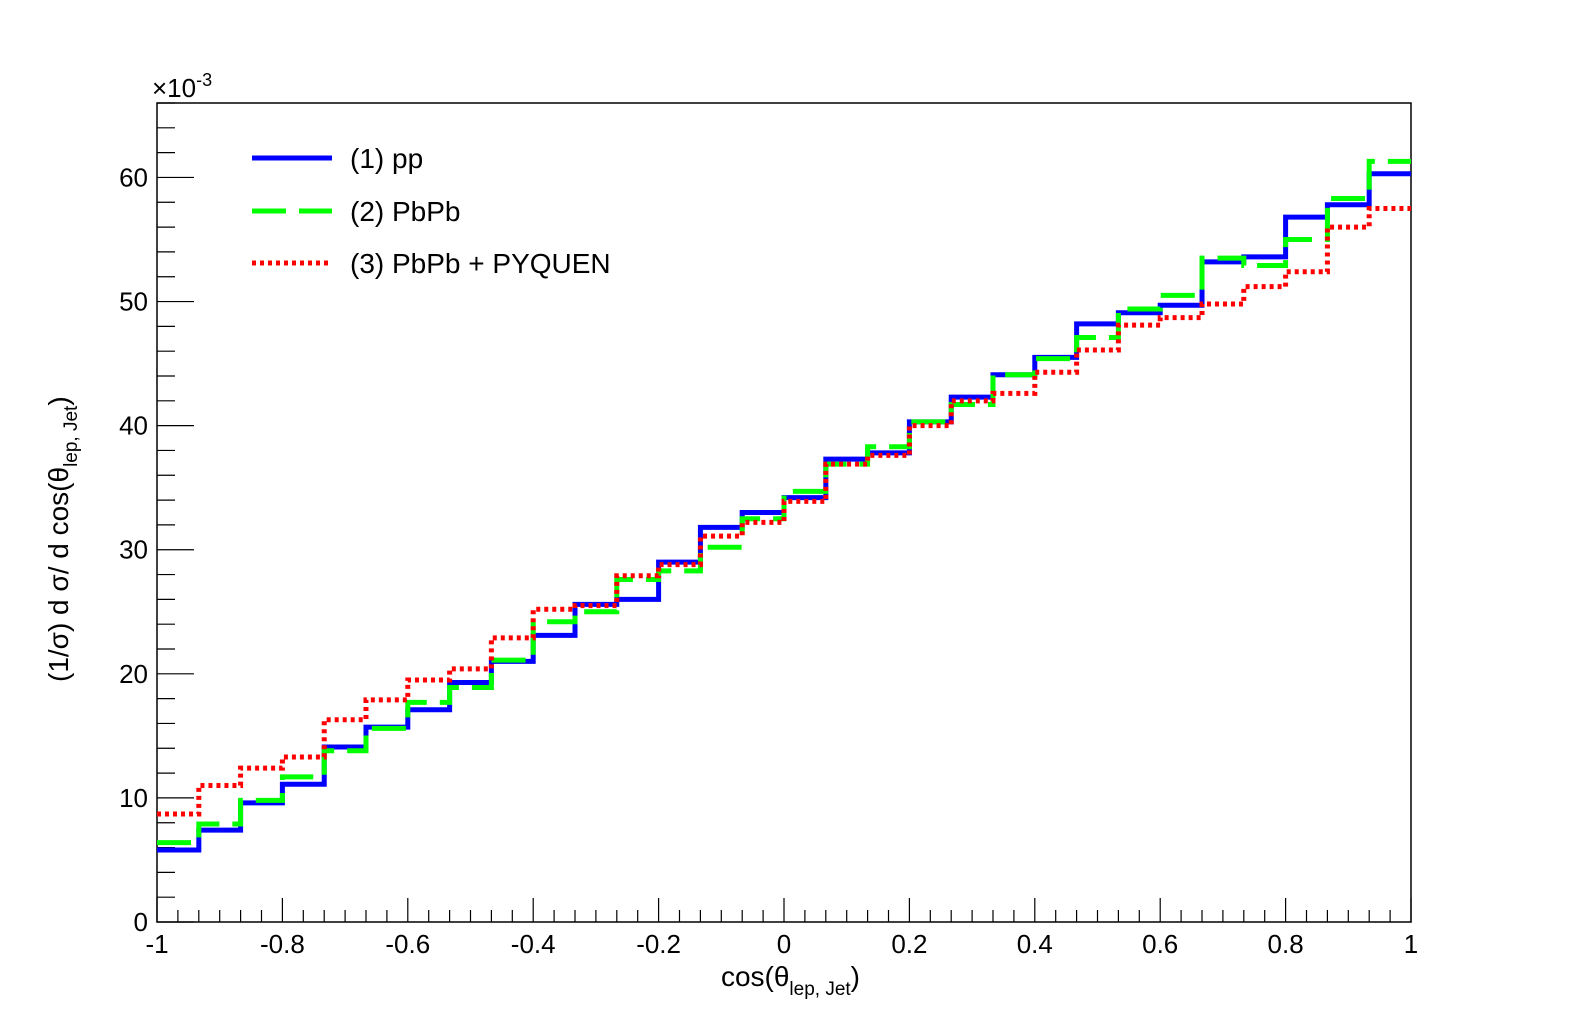 Image resolution: width=1574 pixels, height=1028 pixels. I want to click on y-multiplier-base: ×10, so click(174, 88).